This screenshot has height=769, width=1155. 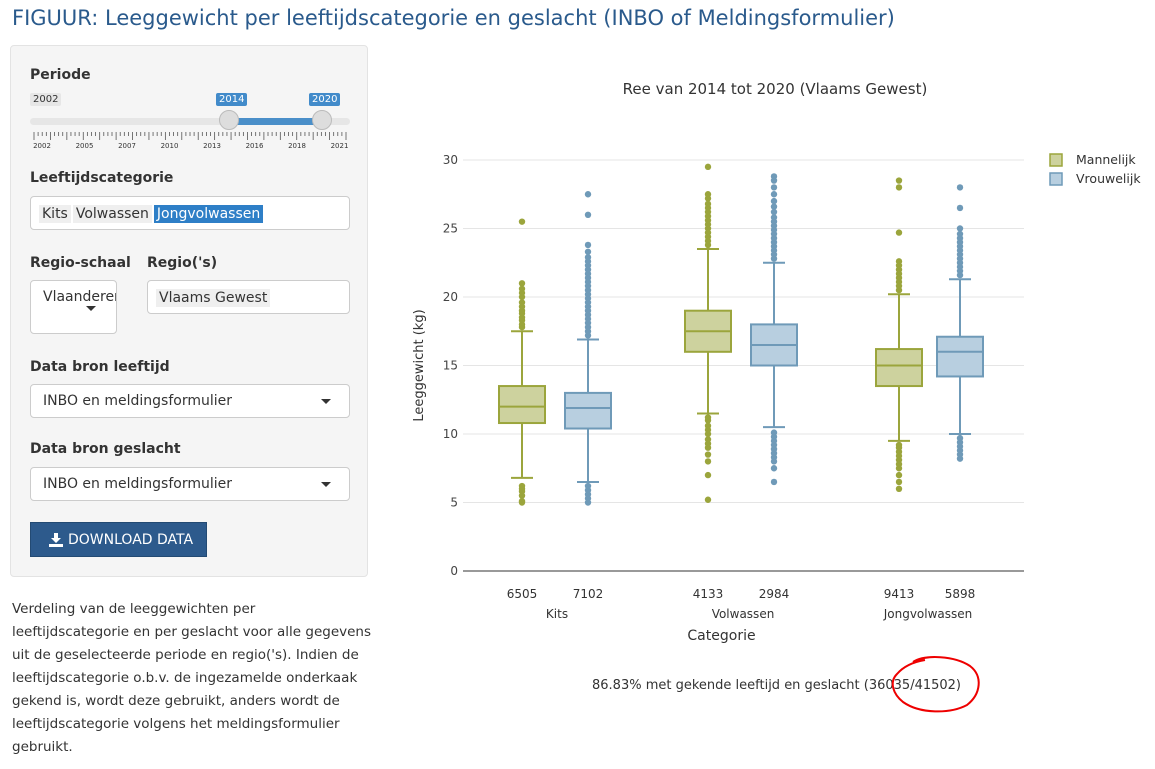 I want to click on count-label: 7102, so click(x=588, y=594).